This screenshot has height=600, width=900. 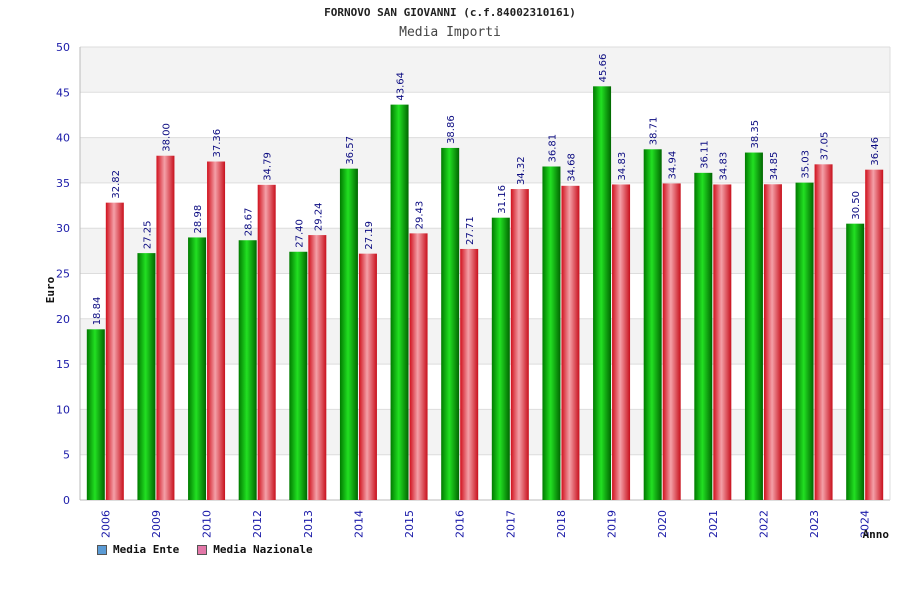 I want to click on legend-item-nazionale: Media Nazionale, so click(x=255, y=549).